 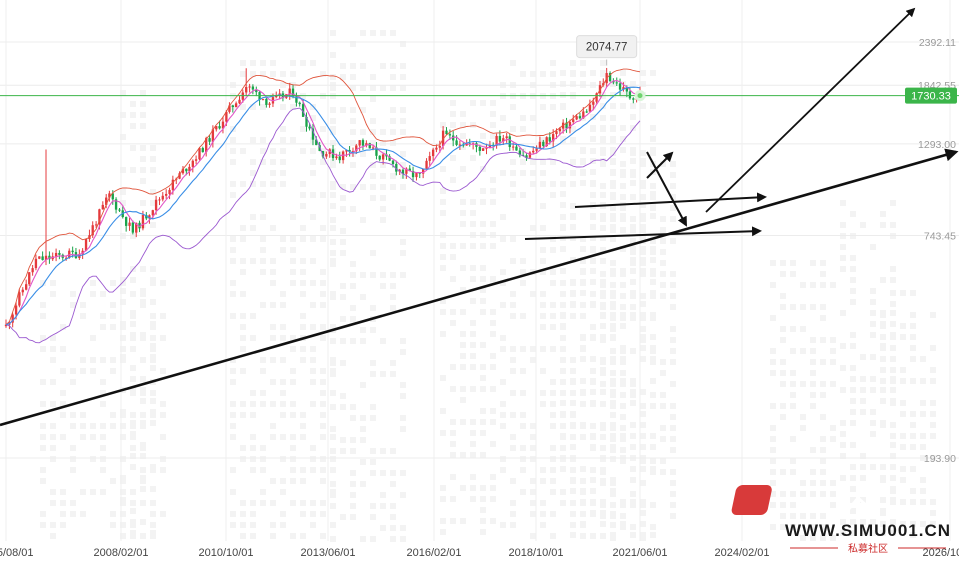 What do you see at coordinates (937, 43) in the screenshot?
I see `y-tick-label: 2392.11` at bounding box center [937, 43].